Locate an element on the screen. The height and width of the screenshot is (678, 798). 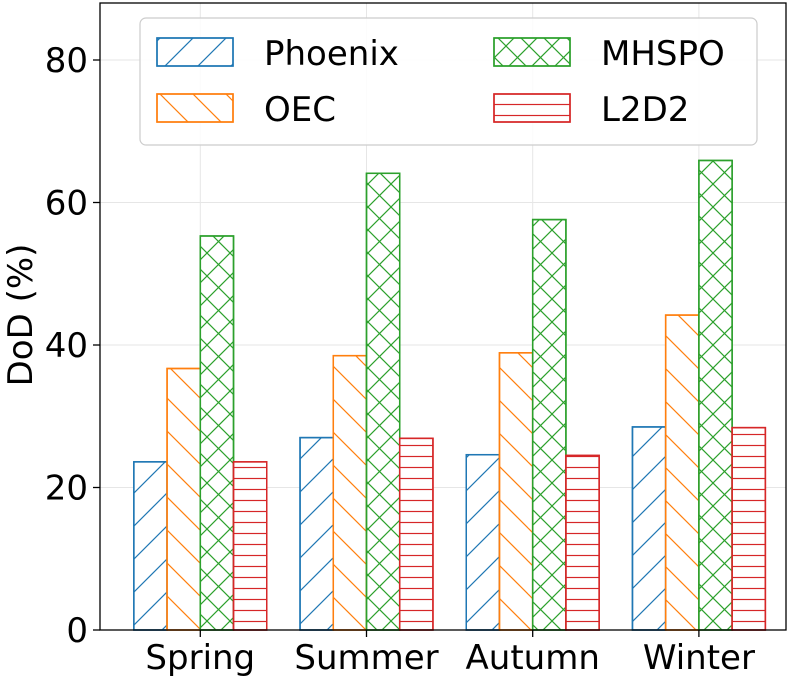
bar-l2d2-autumn is located at coordinates (582, 542).